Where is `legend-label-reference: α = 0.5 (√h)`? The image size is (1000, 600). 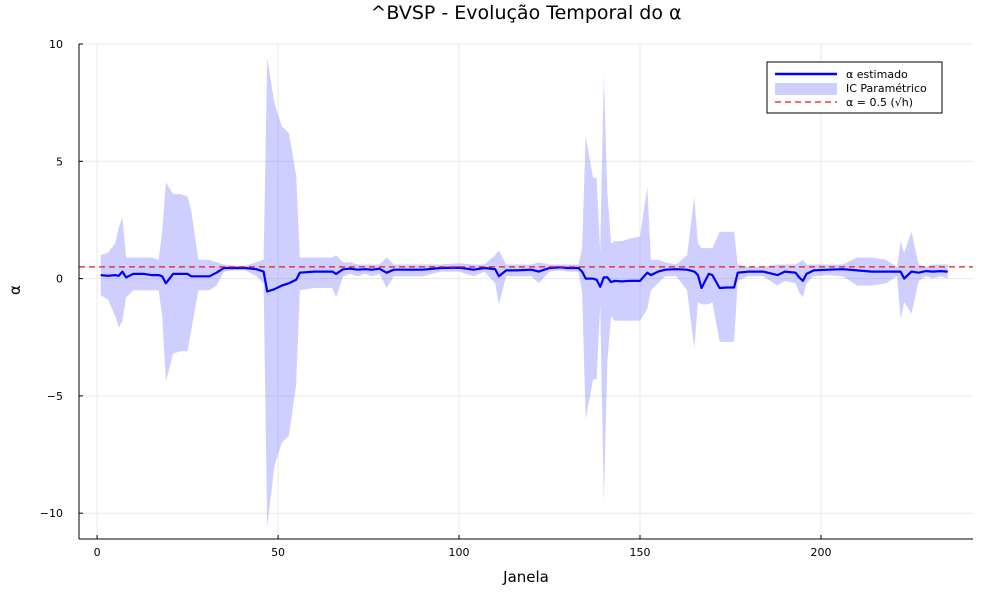 legend-label-reference: α = 0.5 (√h) is located at coordinates (879, 102).